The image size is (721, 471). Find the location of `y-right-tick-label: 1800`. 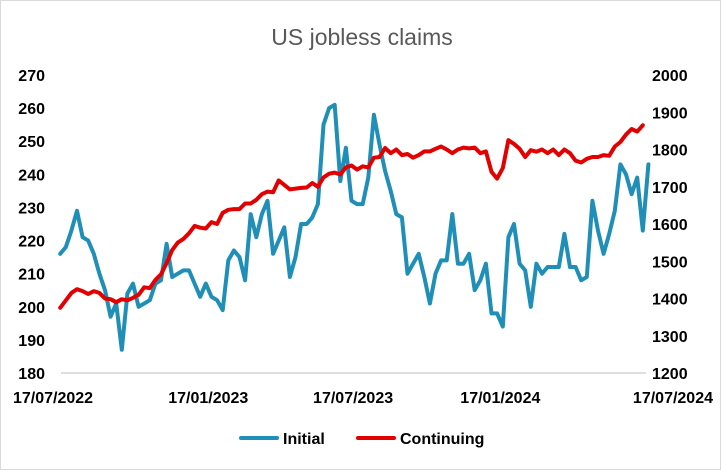

y-right-tick-label: 1800 is located at coordinates (670, 151).